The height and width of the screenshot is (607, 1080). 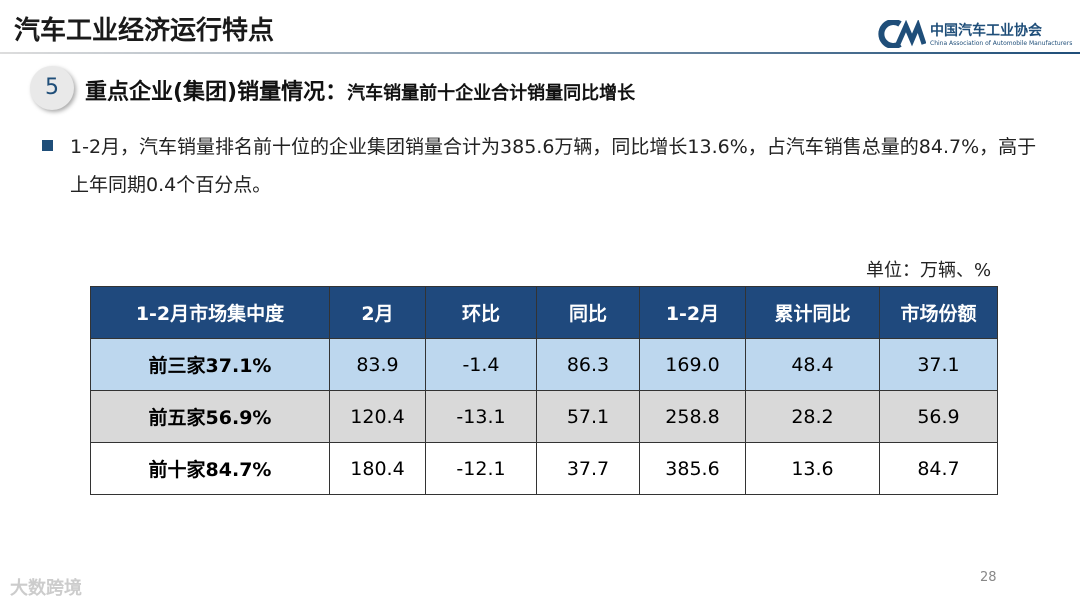 What do you see at coordinates (377, 416) in the screenshot?
I see `table-cell: 120.4` at bounding box center [377, 416].